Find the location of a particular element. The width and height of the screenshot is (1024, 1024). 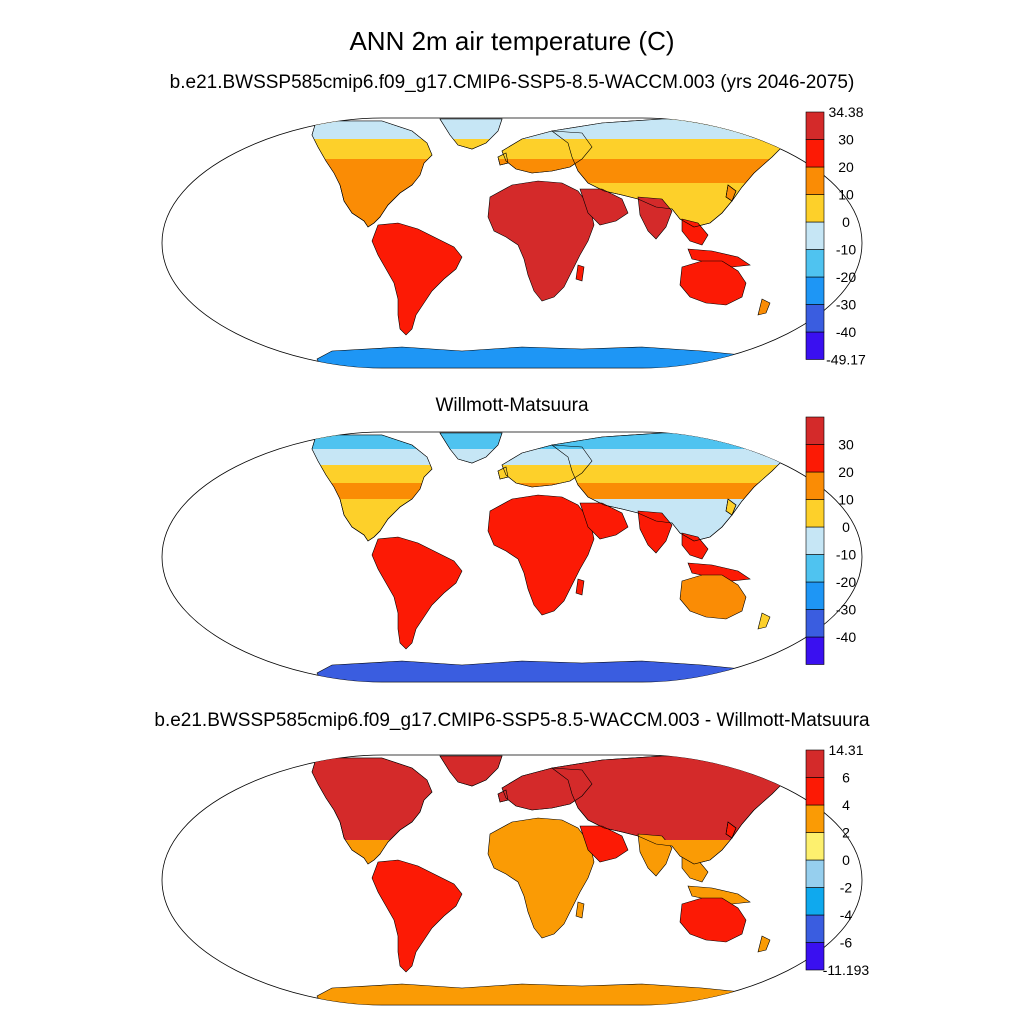

colorbar-label: 6 is located at coordinates (846, 778).